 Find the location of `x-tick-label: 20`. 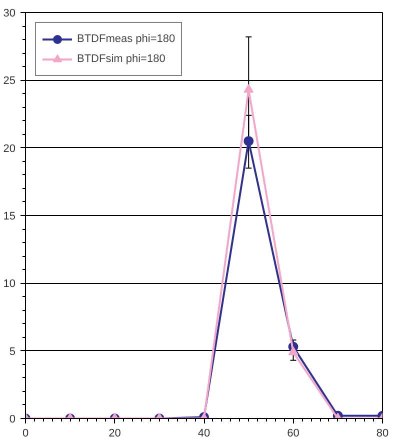

x-tick-label: 20 is located at coordinates (114, 433).